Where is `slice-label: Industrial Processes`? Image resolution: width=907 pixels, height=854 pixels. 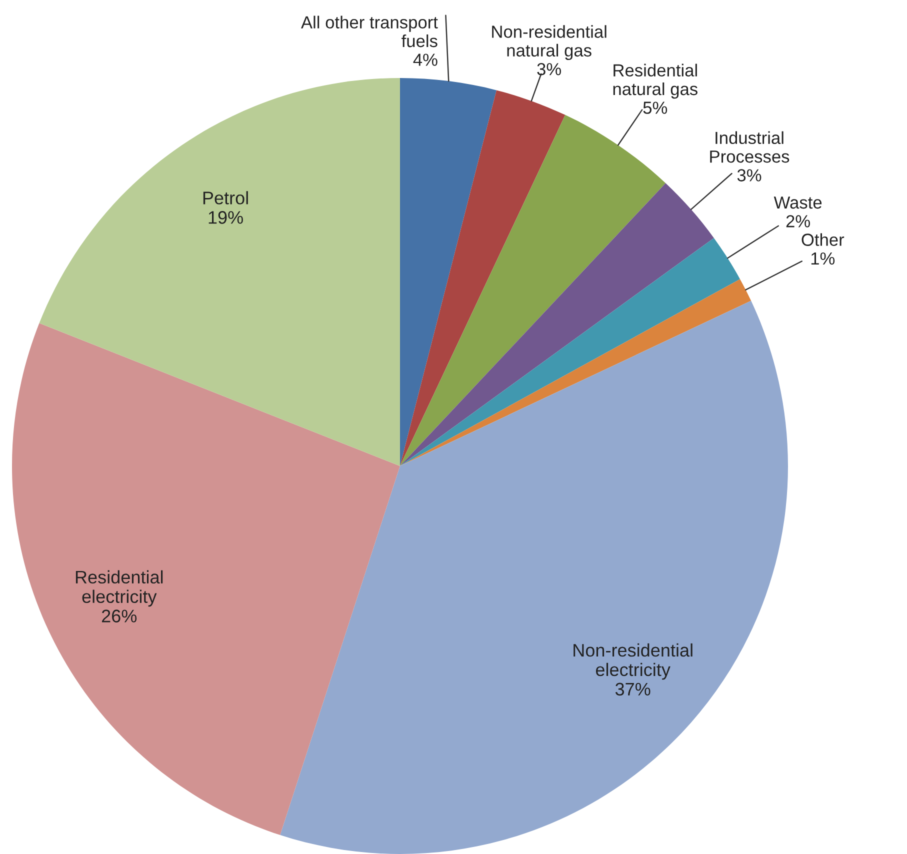
slice-label: Industrial Processes is located at coordinates (750, 147).